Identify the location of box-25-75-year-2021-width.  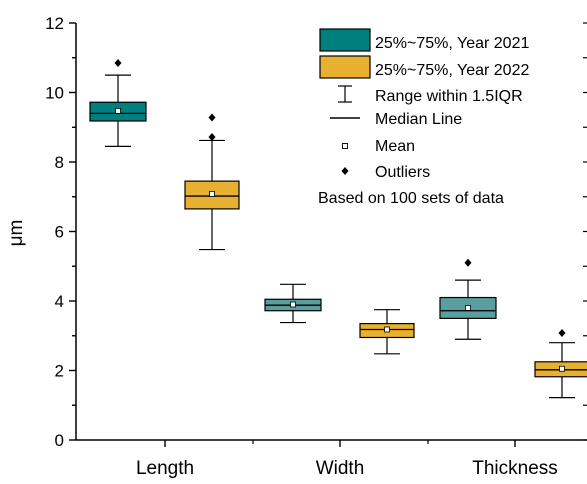
(293, 303).